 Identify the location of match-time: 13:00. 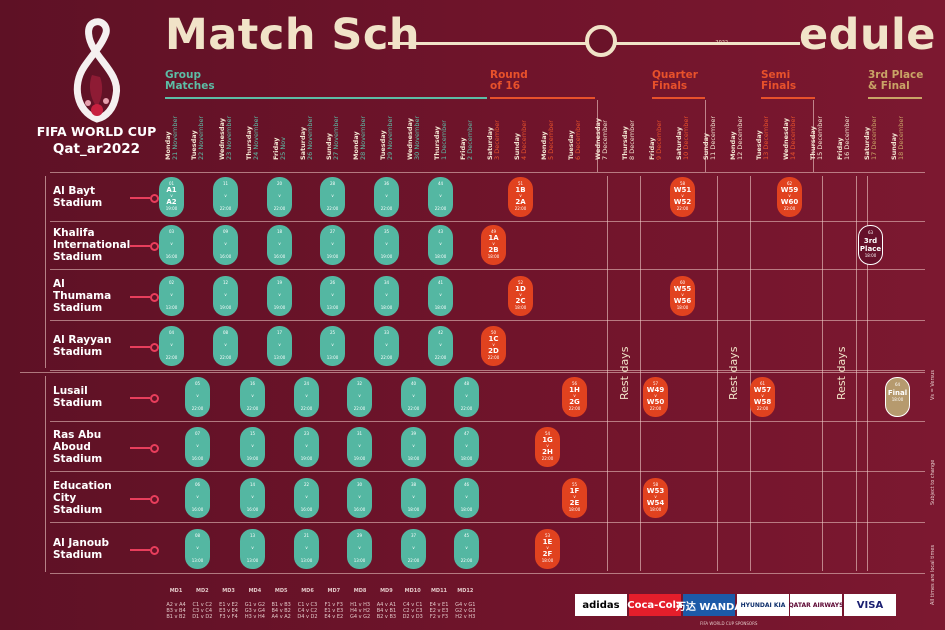
(279, 357).